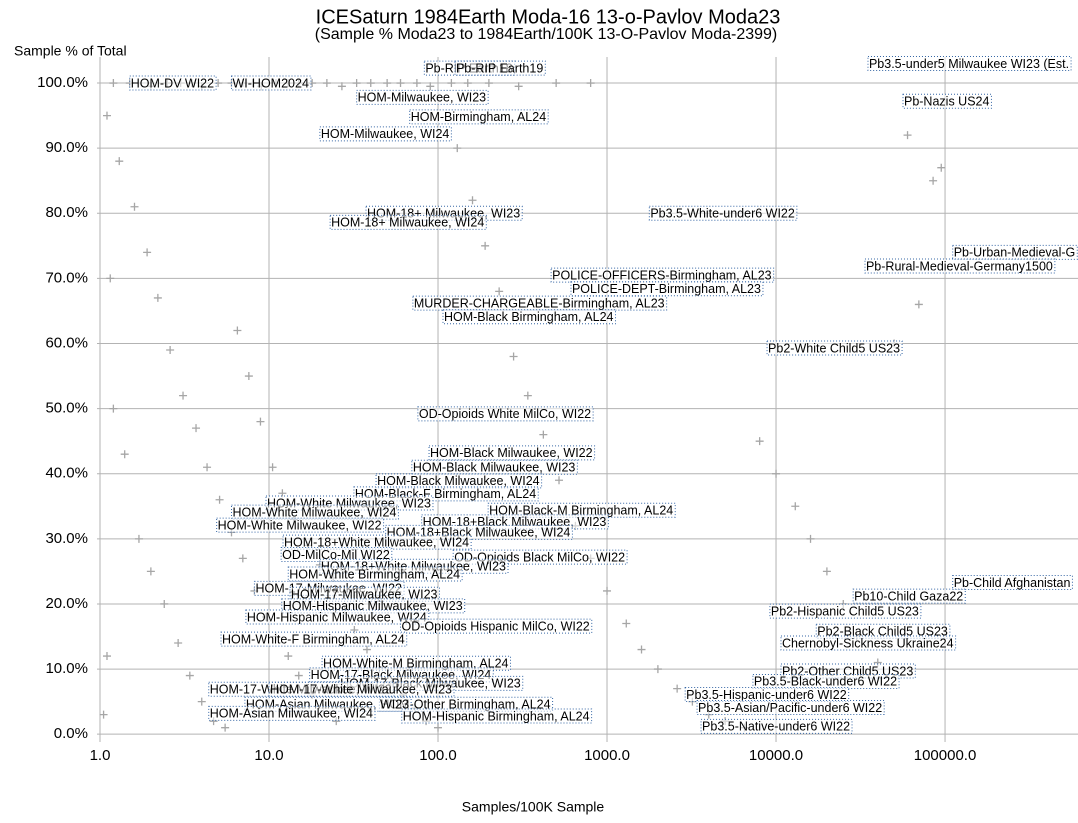 The height and width of the screenshot is (823, 1078). What do you see at coordinates (100, 755) in the screenshot?
I see `x-tick-label: 1.0` at bounding box center [100, 755].